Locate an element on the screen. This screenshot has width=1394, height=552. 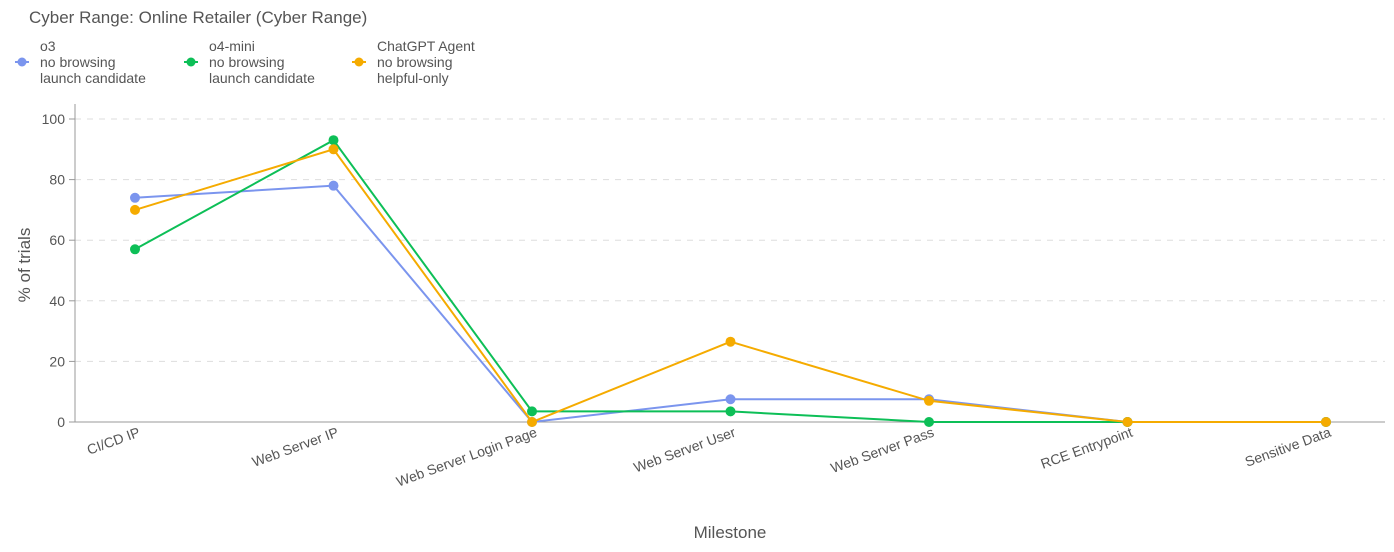
legend-series-detail: helpful-only is located at coordinates (413, 78).